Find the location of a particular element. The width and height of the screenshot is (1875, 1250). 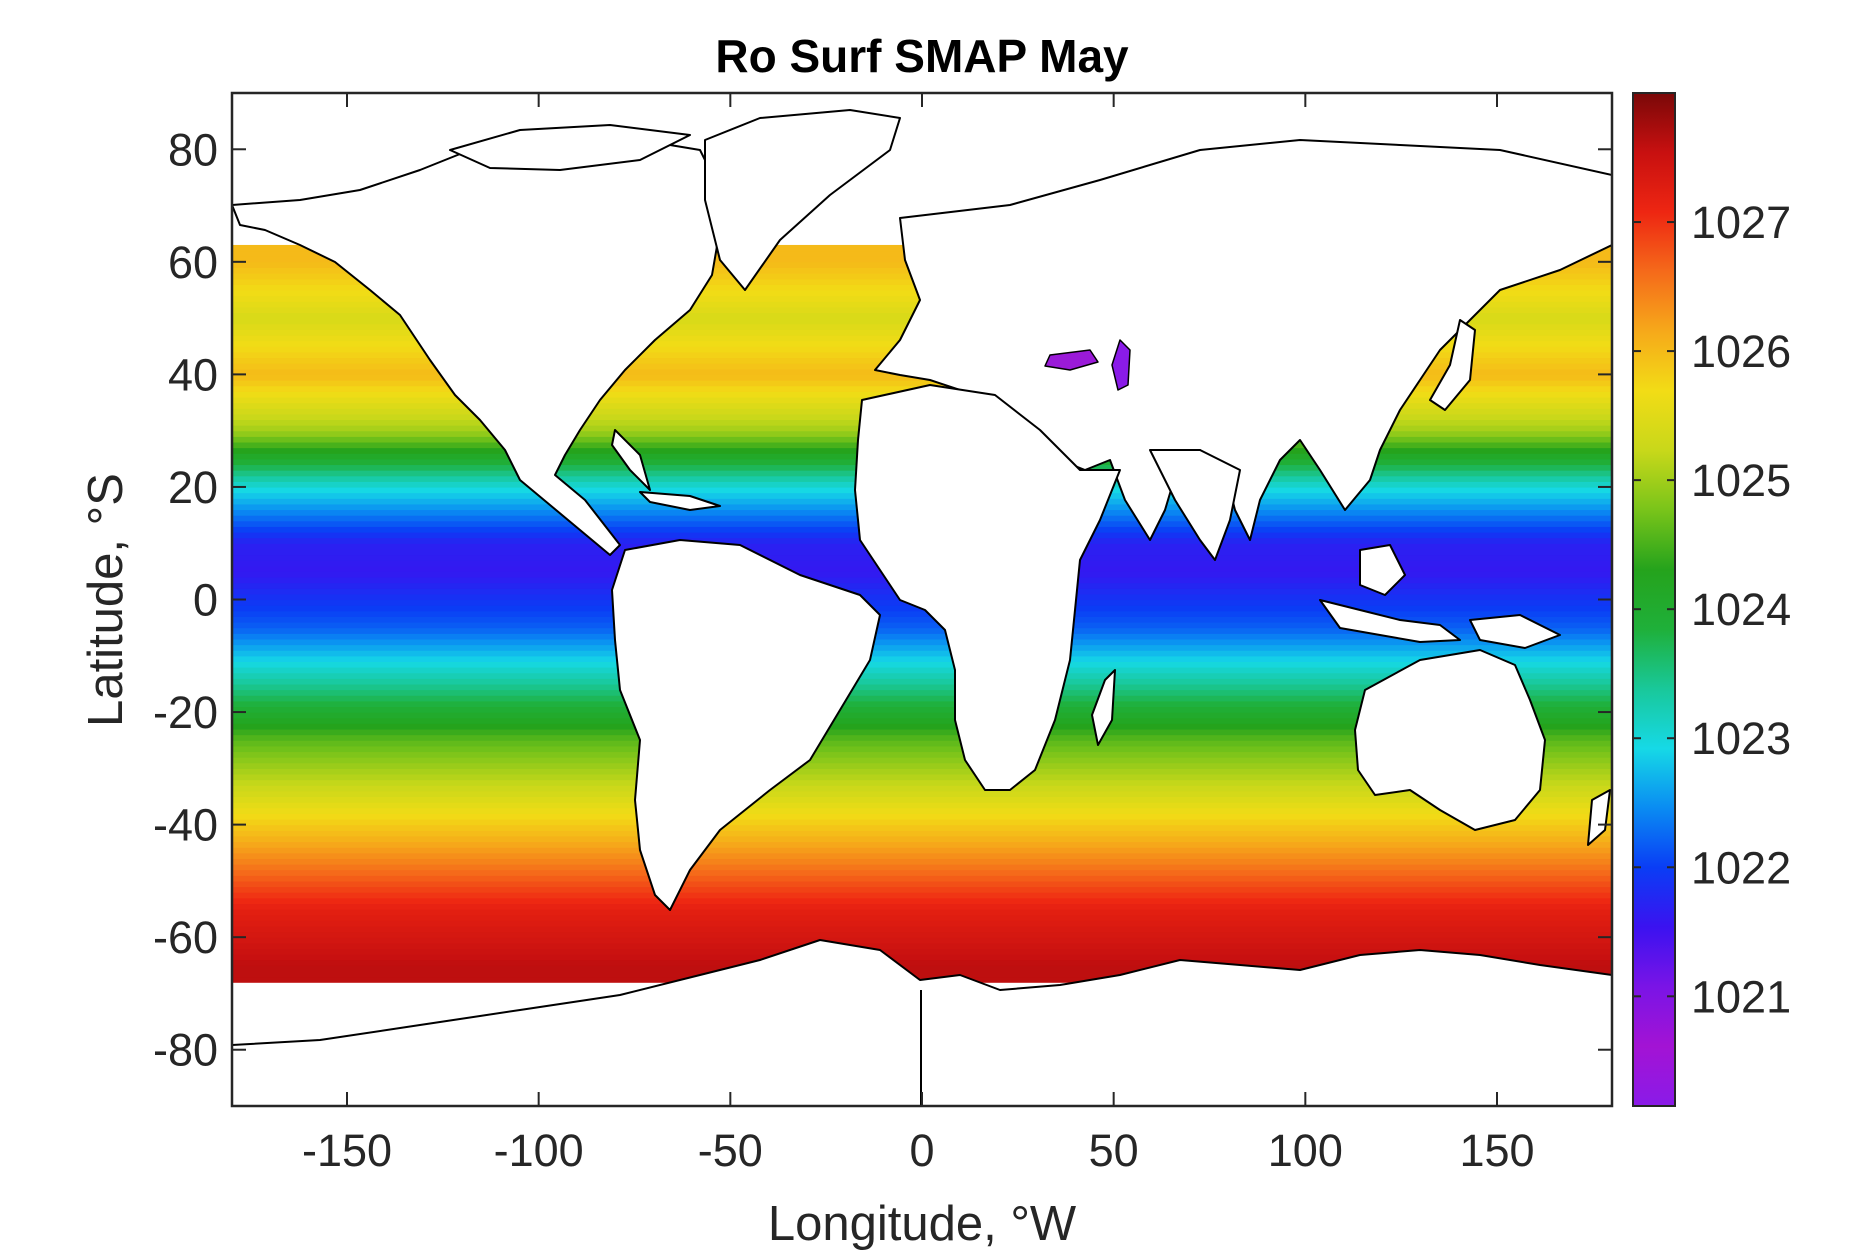

florida-land is located at coordinates (631, 460).